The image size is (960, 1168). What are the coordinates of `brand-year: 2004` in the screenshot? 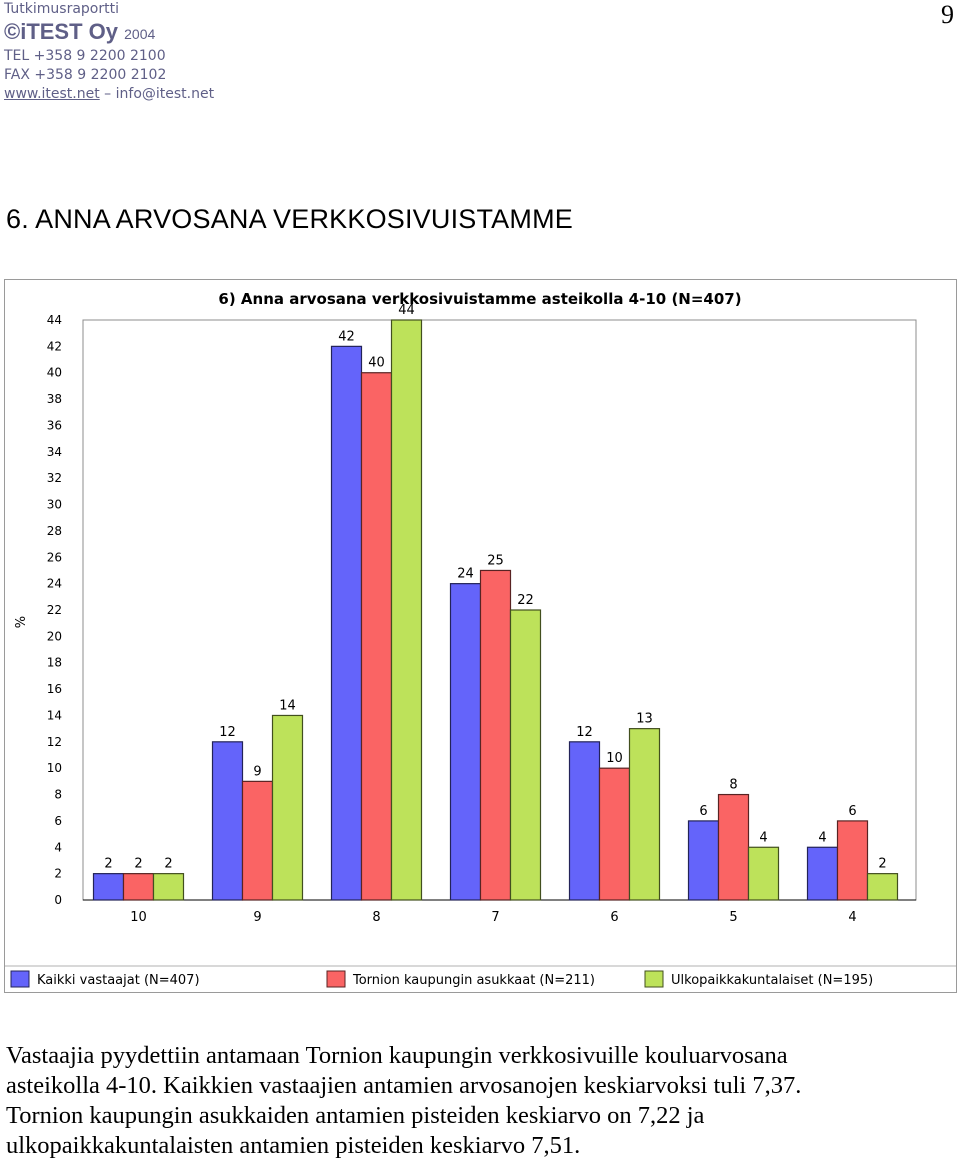 It's located at (140, 34).